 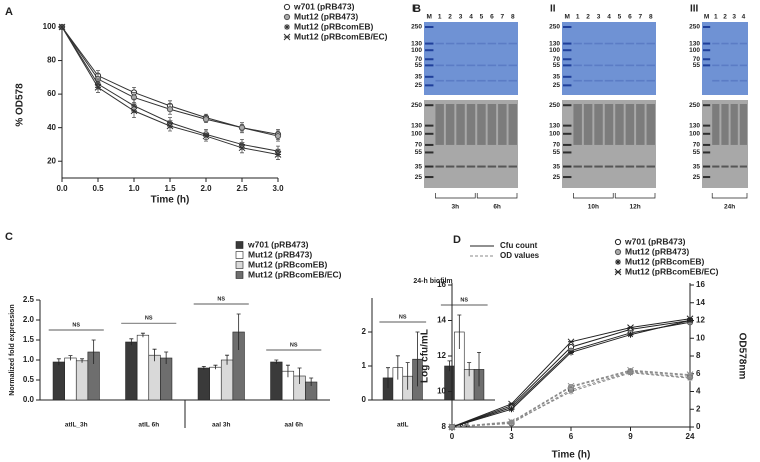 What do you see at coordinates (413, 9) in the screenshot?
I see `gel-numeral: I` at bounding box center [413, 9].